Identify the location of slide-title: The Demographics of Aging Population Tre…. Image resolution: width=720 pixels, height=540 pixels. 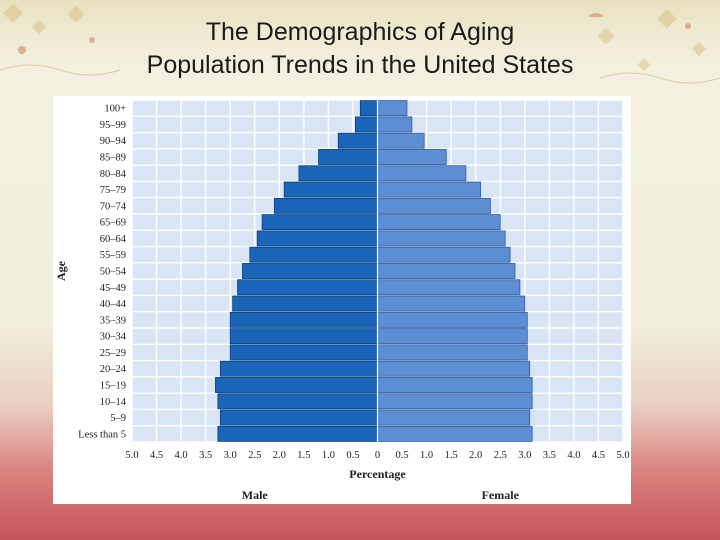
(360, 49).